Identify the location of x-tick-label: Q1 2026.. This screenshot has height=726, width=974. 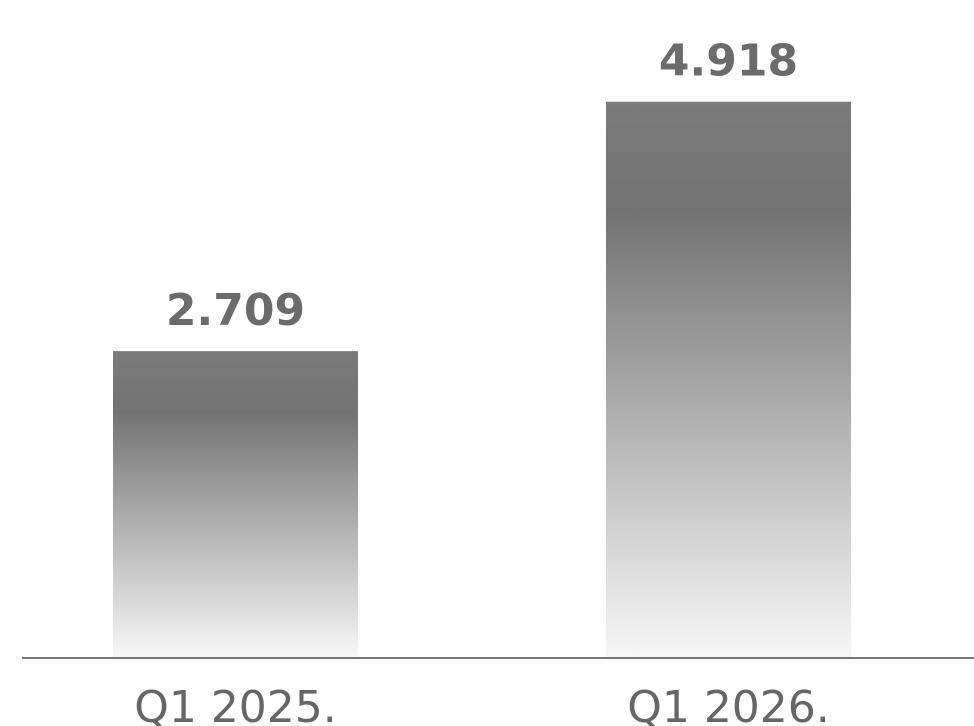
(728, 704).